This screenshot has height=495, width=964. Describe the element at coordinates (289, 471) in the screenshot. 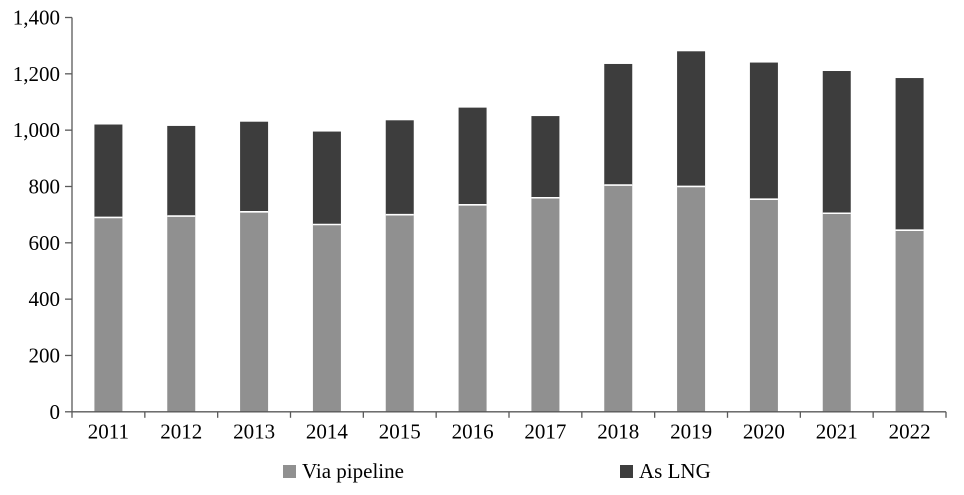

I see `via-pipeline-swatch-icon` at that location.